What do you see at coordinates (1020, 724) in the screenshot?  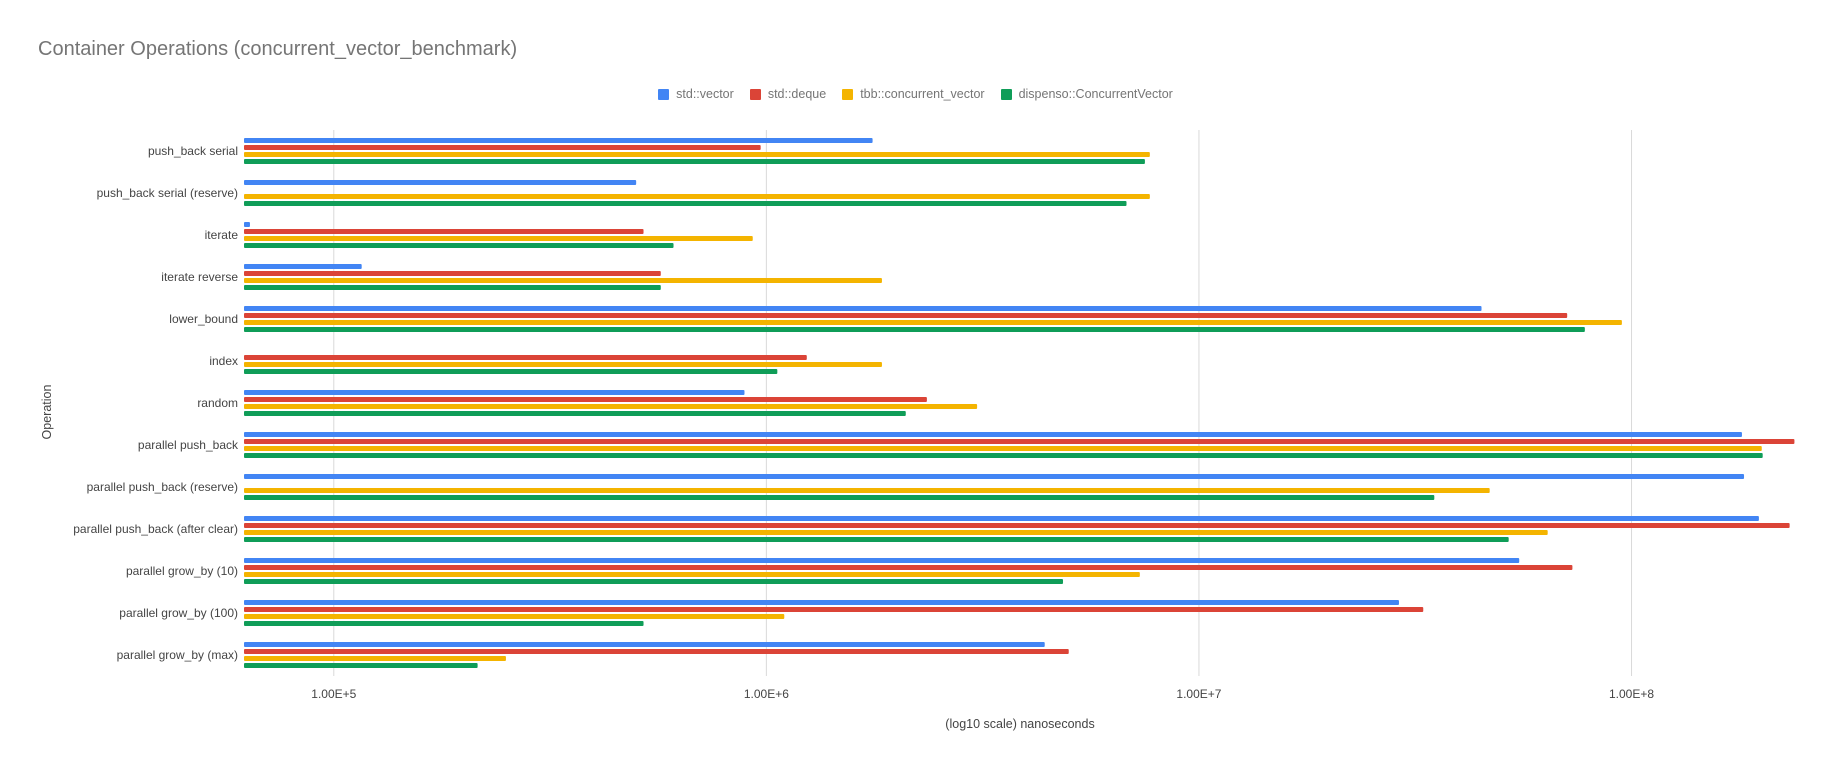 I see `x-axis-title: (log10 scale) nanoseconds` at bounding box center [1020, 724].